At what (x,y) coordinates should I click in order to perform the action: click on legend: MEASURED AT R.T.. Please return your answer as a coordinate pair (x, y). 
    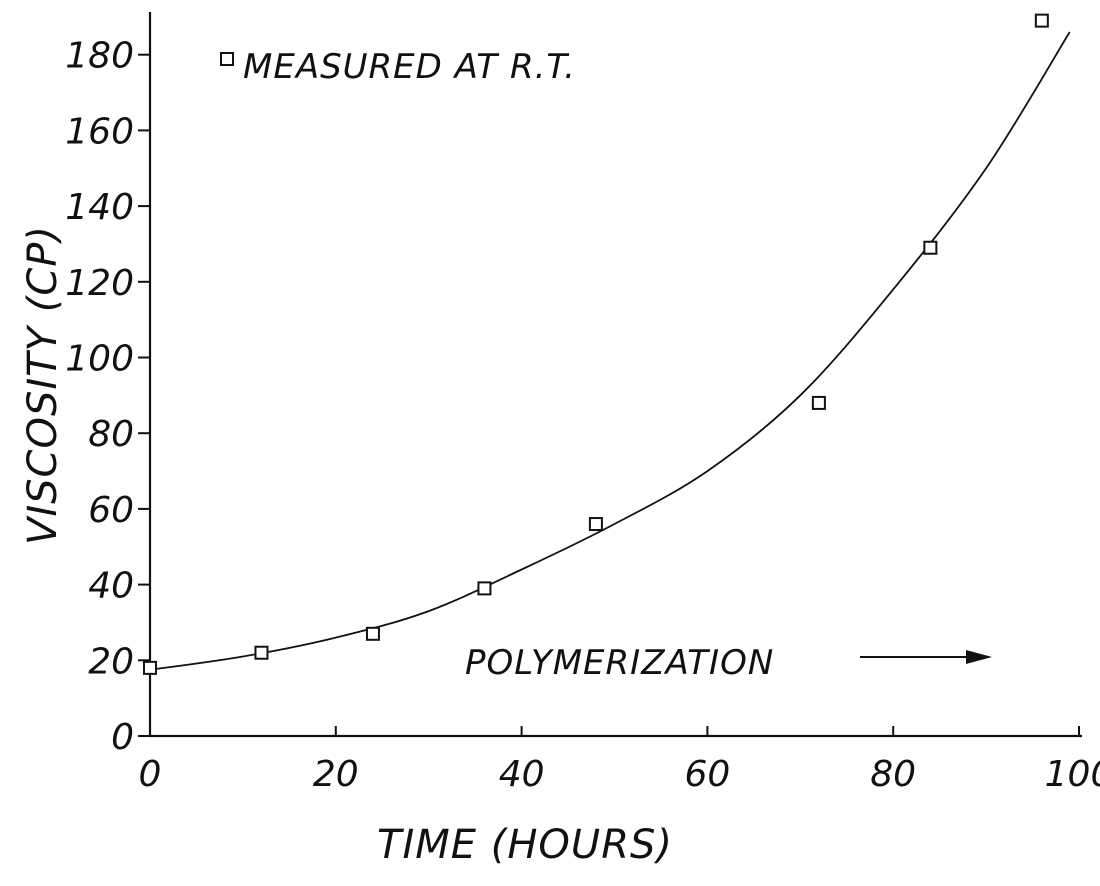
    Looking at the image, I should click on (398, 67).